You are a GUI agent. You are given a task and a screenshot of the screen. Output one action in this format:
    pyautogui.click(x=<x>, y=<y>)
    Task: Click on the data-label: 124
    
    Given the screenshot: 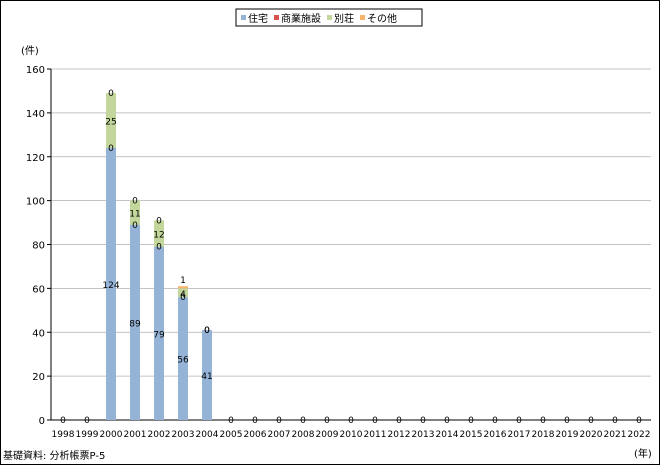 What is the action you would take?
    pyautogui.click(x=110, y=286)
    